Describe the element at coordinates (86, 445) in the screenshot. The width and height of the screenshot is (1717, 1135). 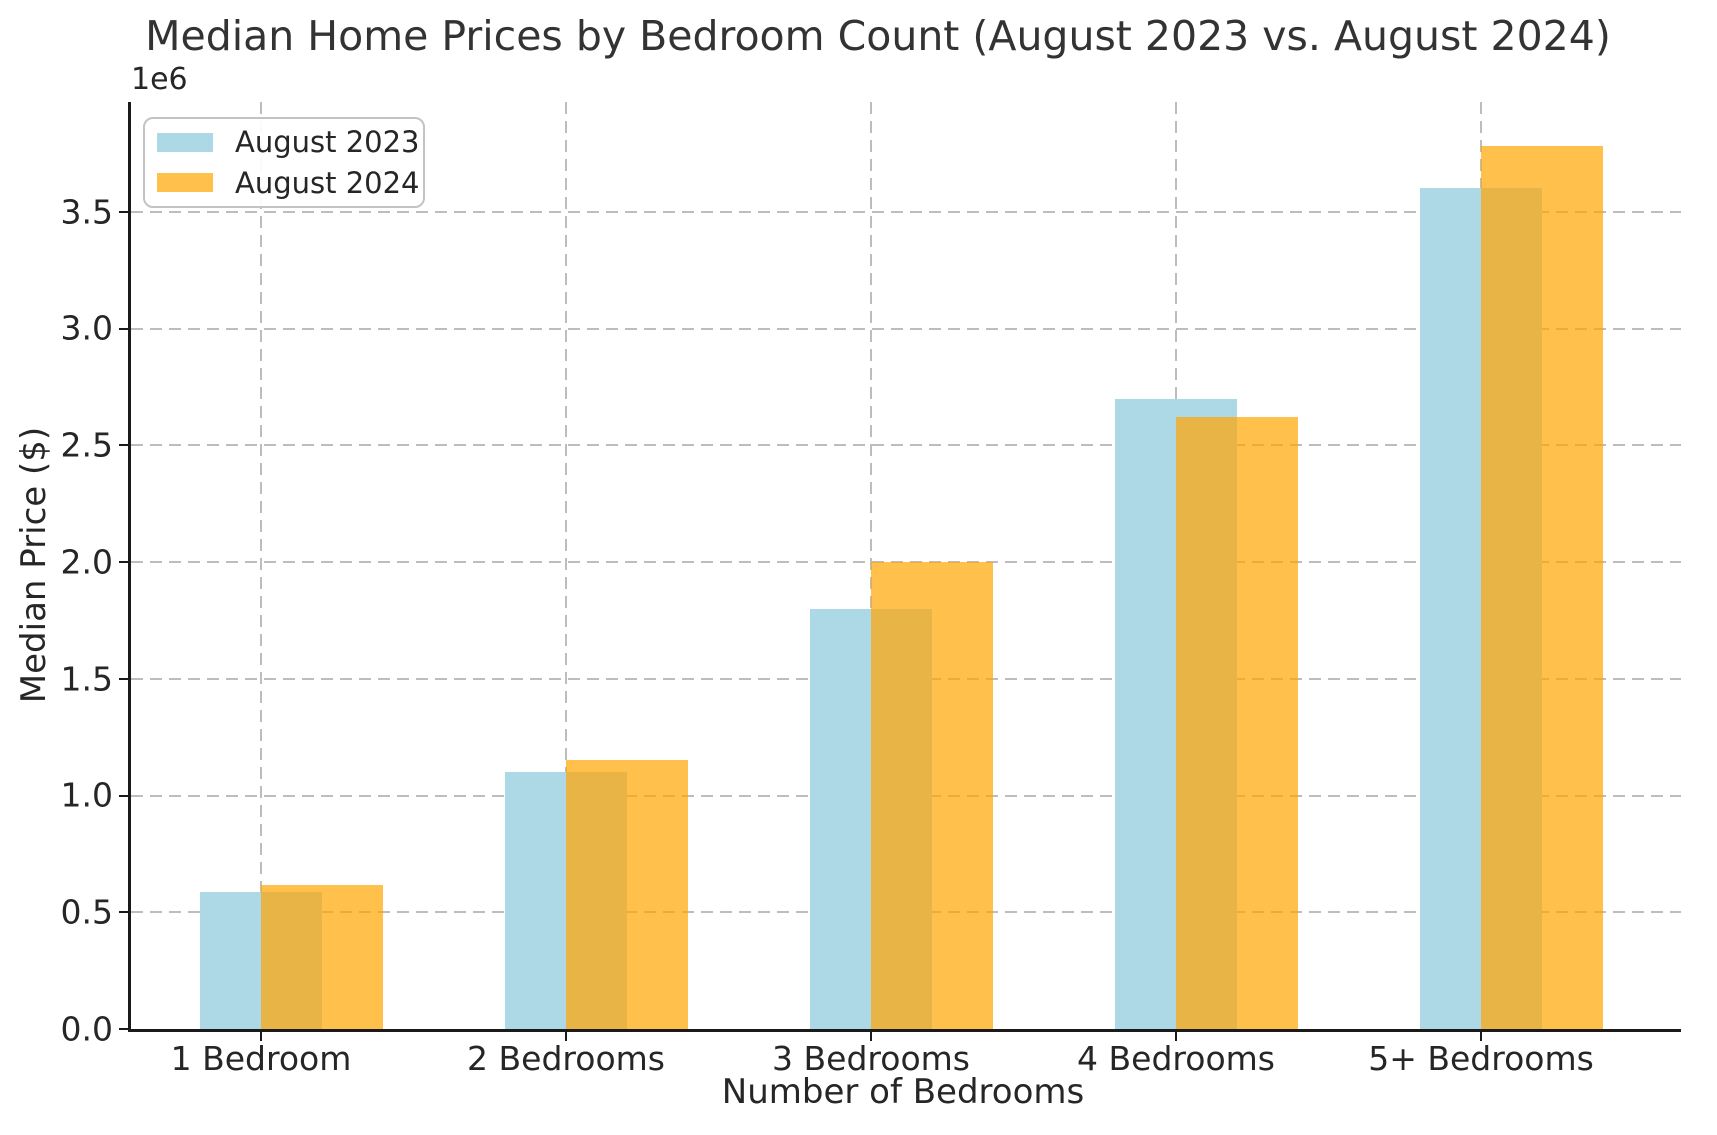
I see `y-tick-label: 2.5` at that location.